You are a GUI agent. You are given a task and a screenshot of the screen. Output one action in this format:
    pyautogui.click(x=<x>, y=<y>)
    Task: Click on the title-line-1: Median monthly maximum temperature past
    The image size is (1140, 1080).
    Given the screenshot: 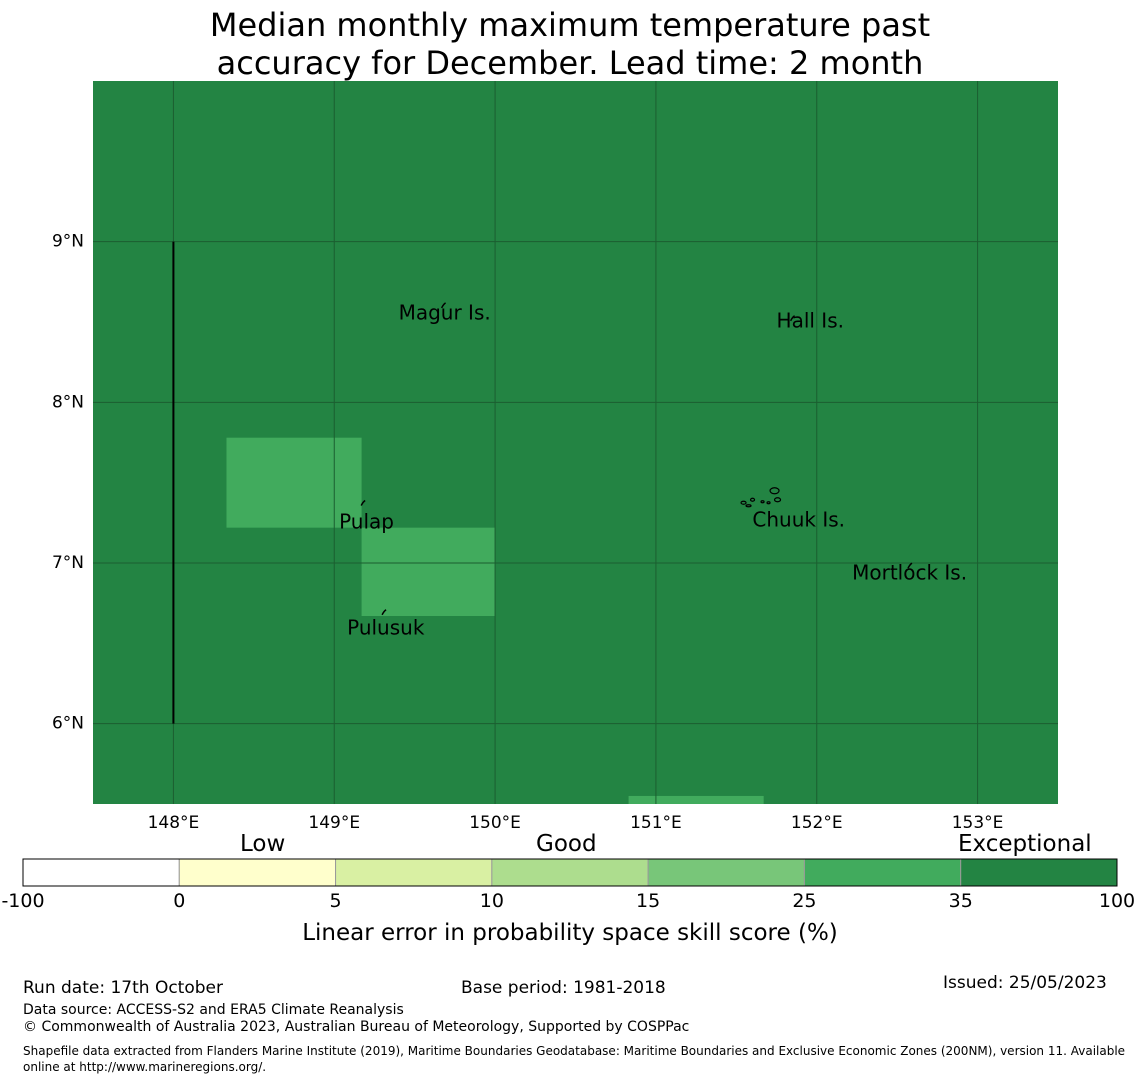 What is the action you would take?
    pyautogui.click(x=570, y=25)
    